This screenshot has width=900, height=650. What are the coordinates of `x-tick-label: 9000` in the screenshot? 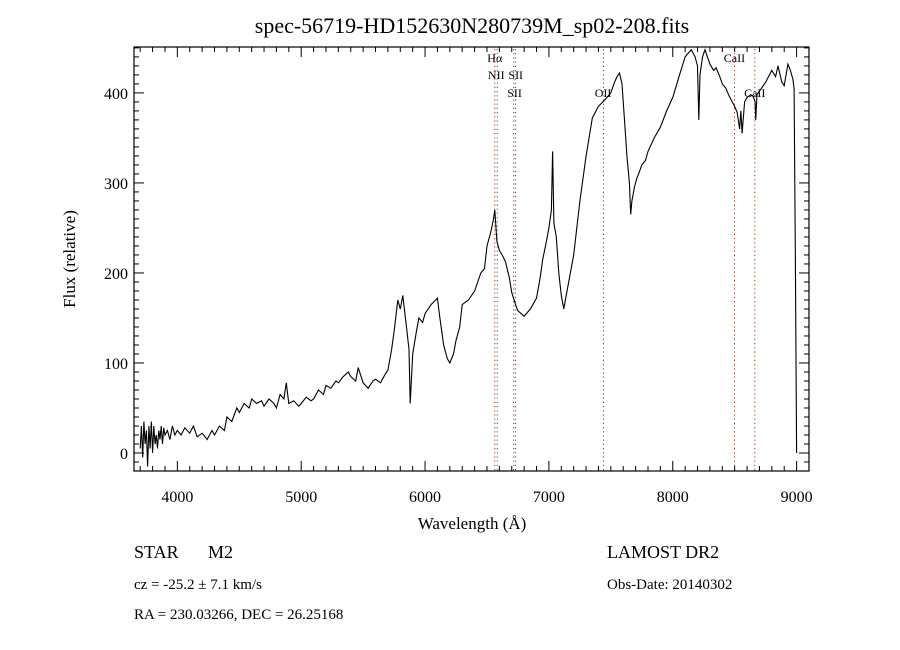 It's located at (797, 497).